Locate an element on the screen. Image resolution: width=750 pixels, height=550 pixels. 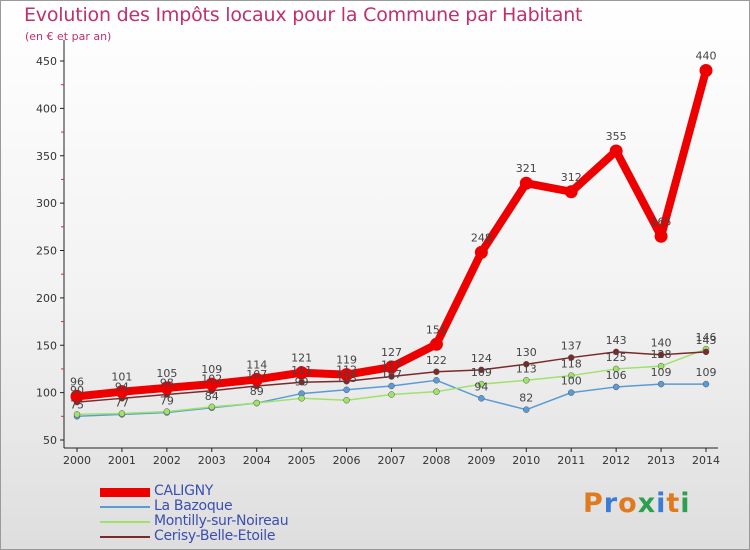
data-label: 99 is located at coordinates (302, 382).